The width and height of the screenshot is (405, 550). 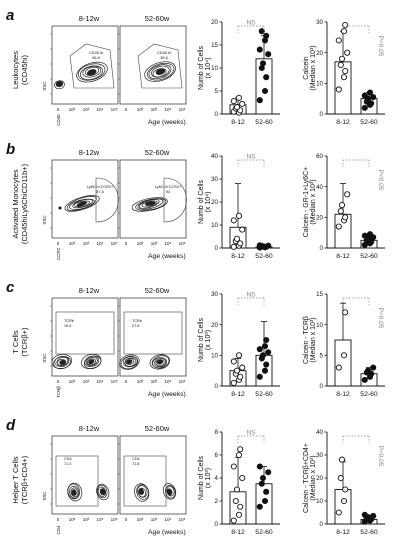 What do you see at coordinates (251, 23) in the screenshot?
I see `significance-label: NS` at bounding box center [251, 23].